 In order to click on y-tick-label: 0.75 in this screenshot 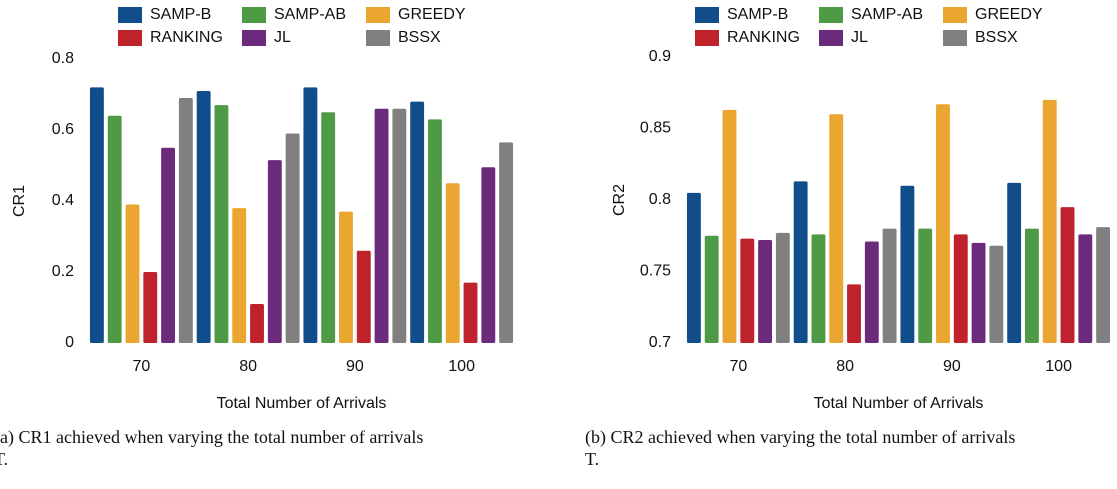, I will do `click(655, 271)`.